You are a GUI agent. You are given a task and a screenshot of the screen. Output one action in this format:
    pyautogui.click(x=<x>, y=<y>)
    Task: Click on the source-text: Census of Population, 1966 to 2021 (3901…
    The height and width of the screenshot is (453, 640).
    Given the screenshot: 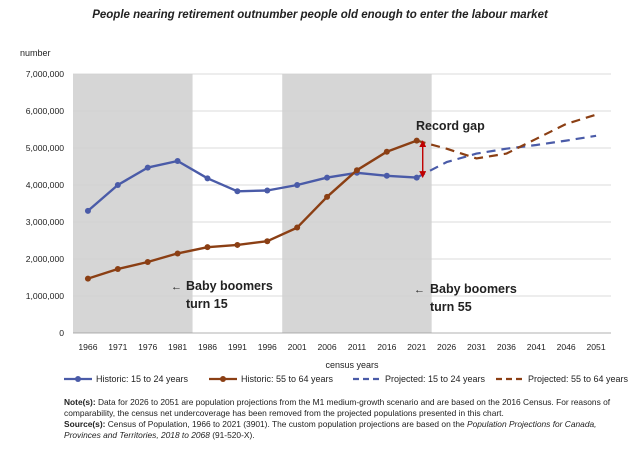 What is the action you would take?
    pyautogui.click(x=286, y=424)
    